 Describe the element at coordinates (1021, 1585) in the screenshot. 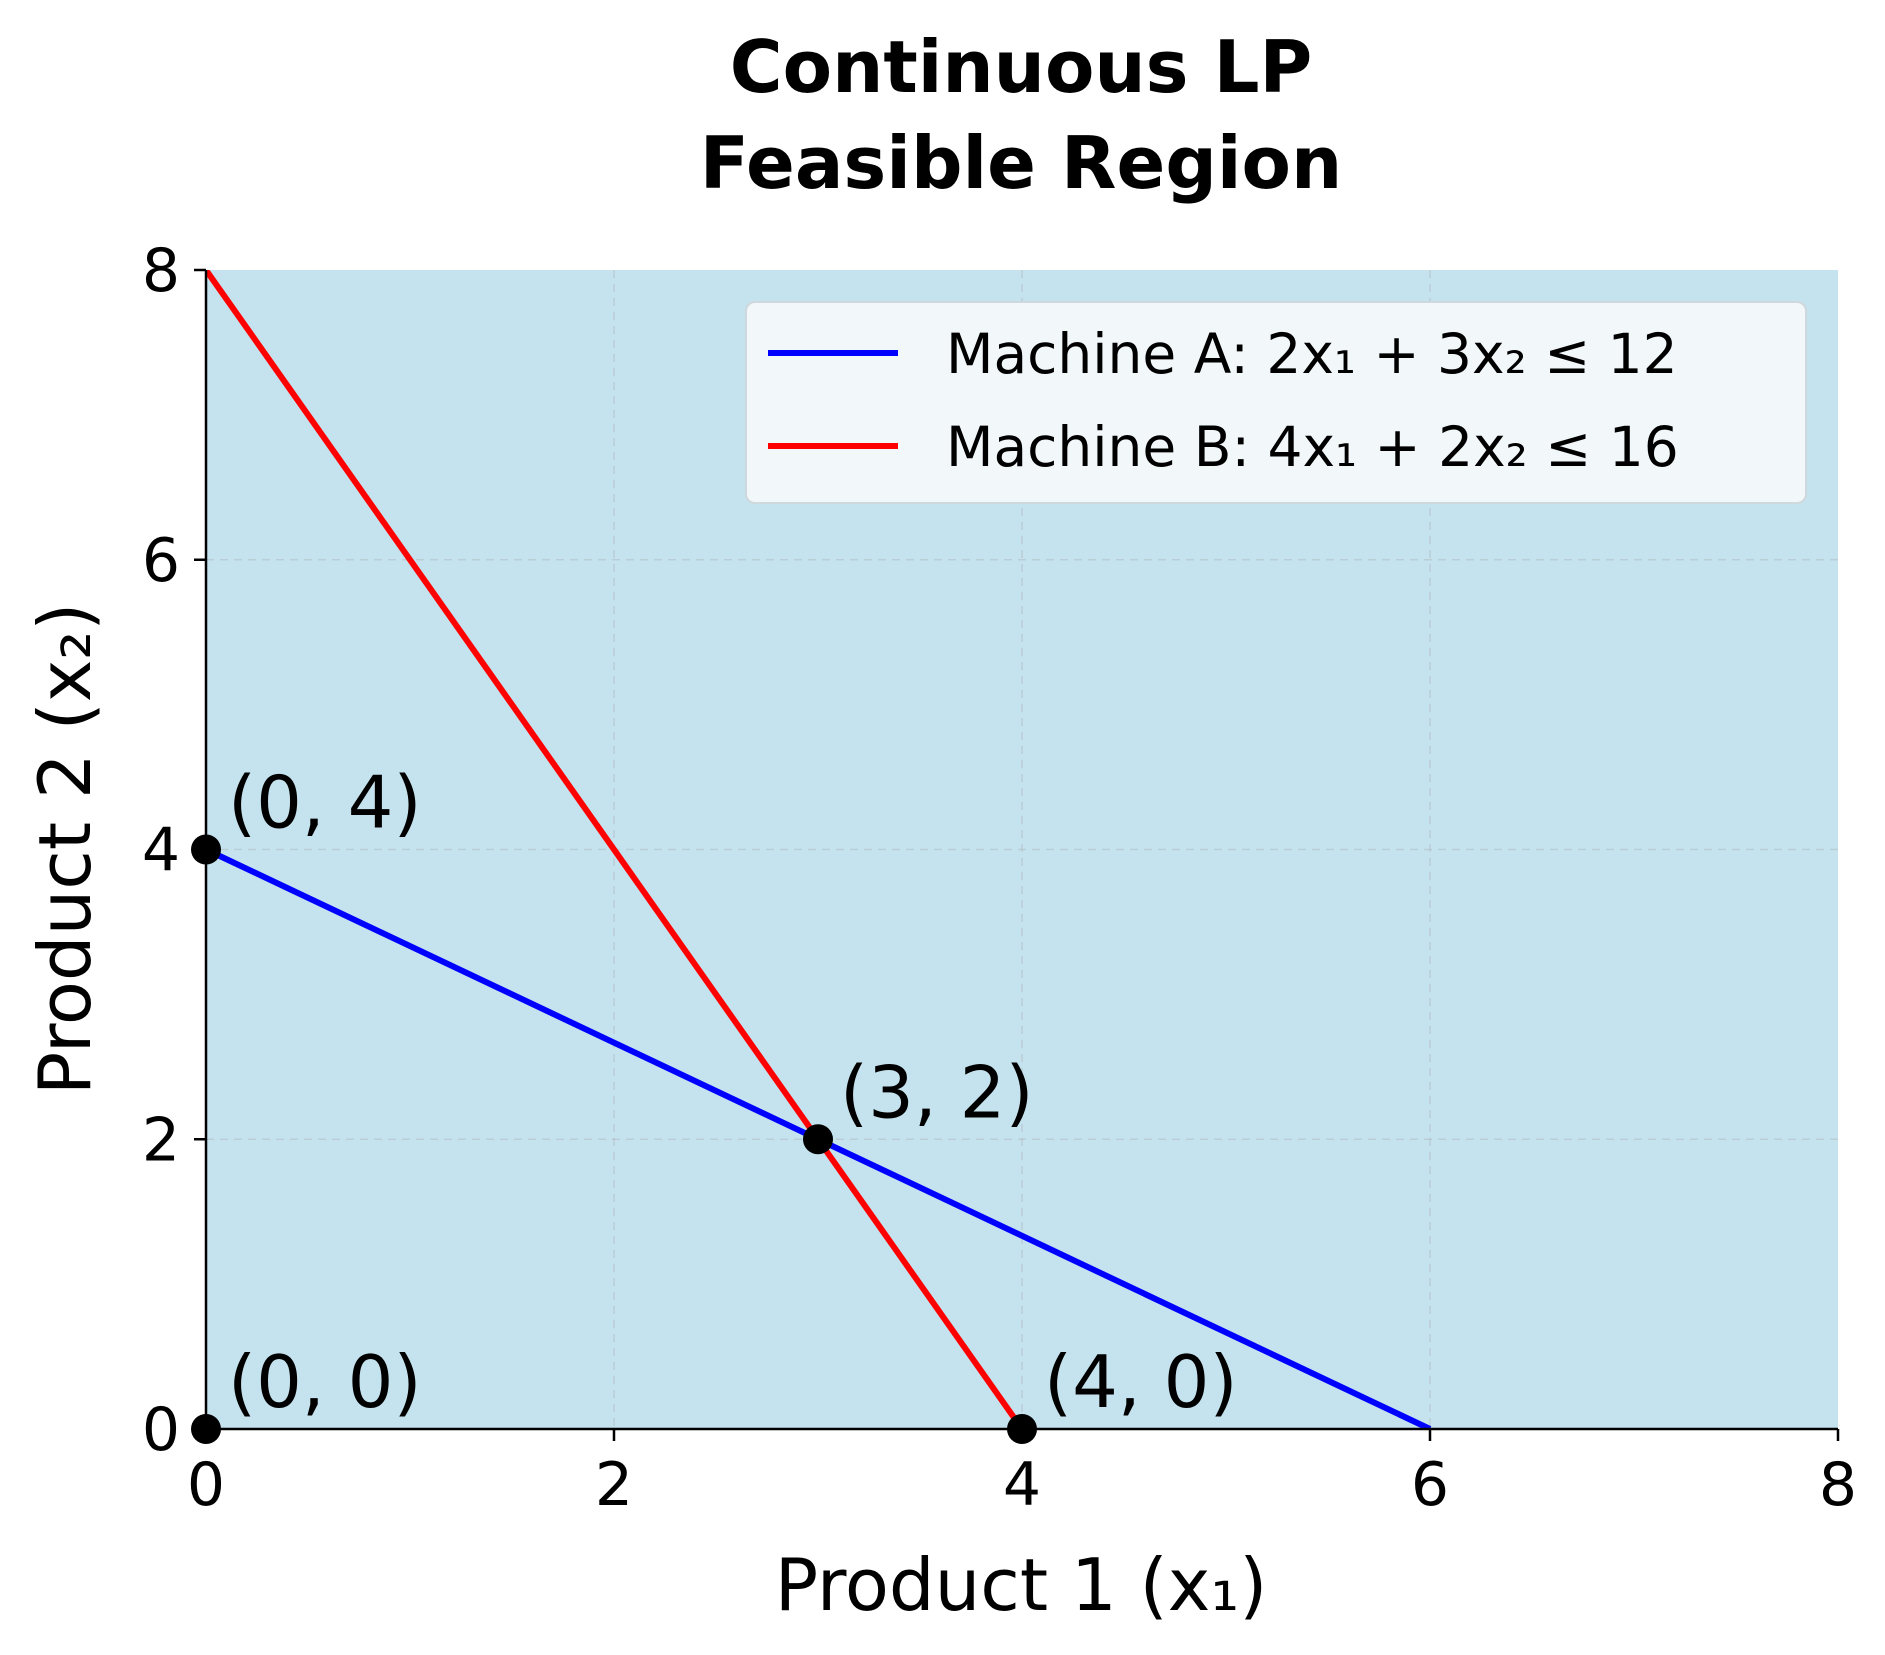

I see `x-axis-label: Product 1 (x₁)` at that location.